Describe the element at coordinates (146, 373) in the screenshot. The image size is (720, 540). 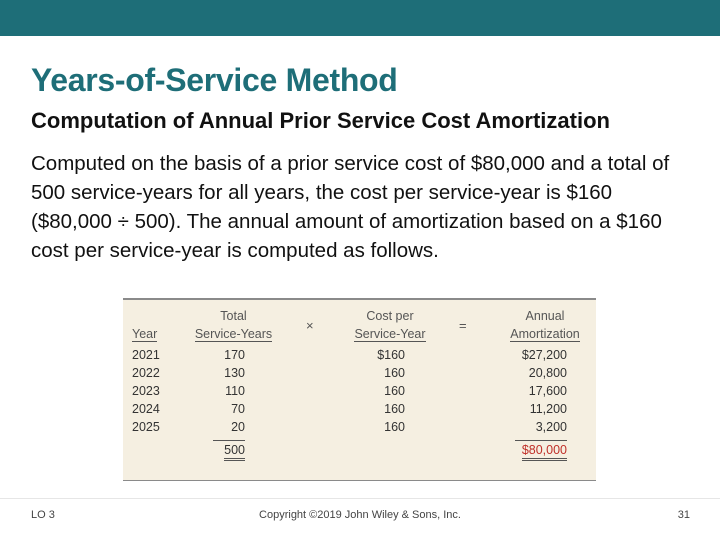
I see `cell-year: 2022` at that location.